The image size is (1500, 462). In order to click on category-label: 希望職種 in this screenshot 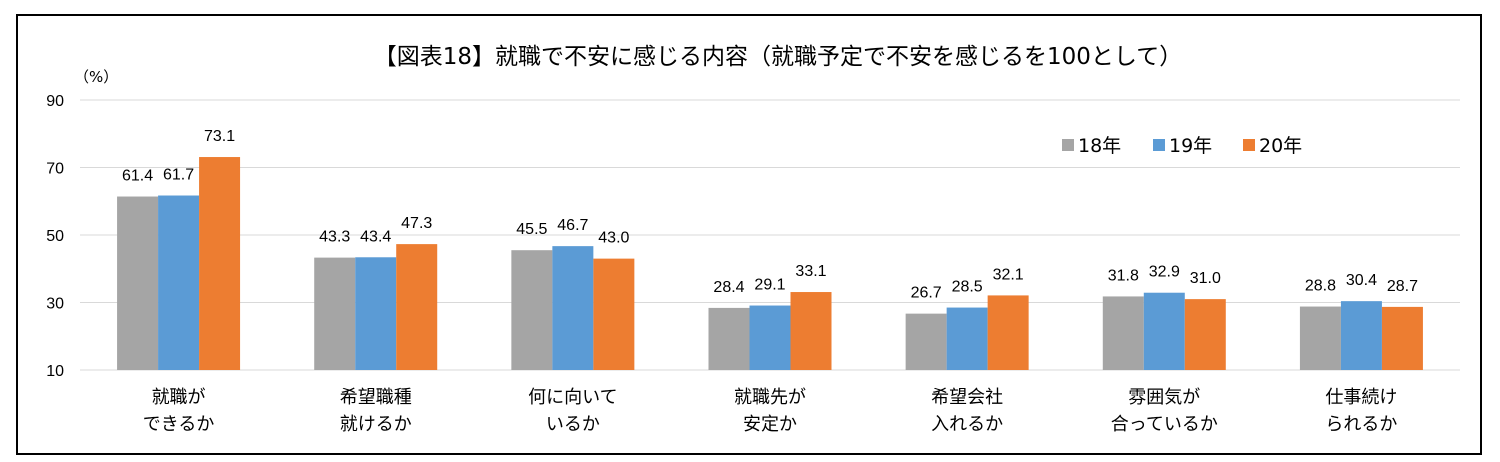, I will do `click(376, 397)`.